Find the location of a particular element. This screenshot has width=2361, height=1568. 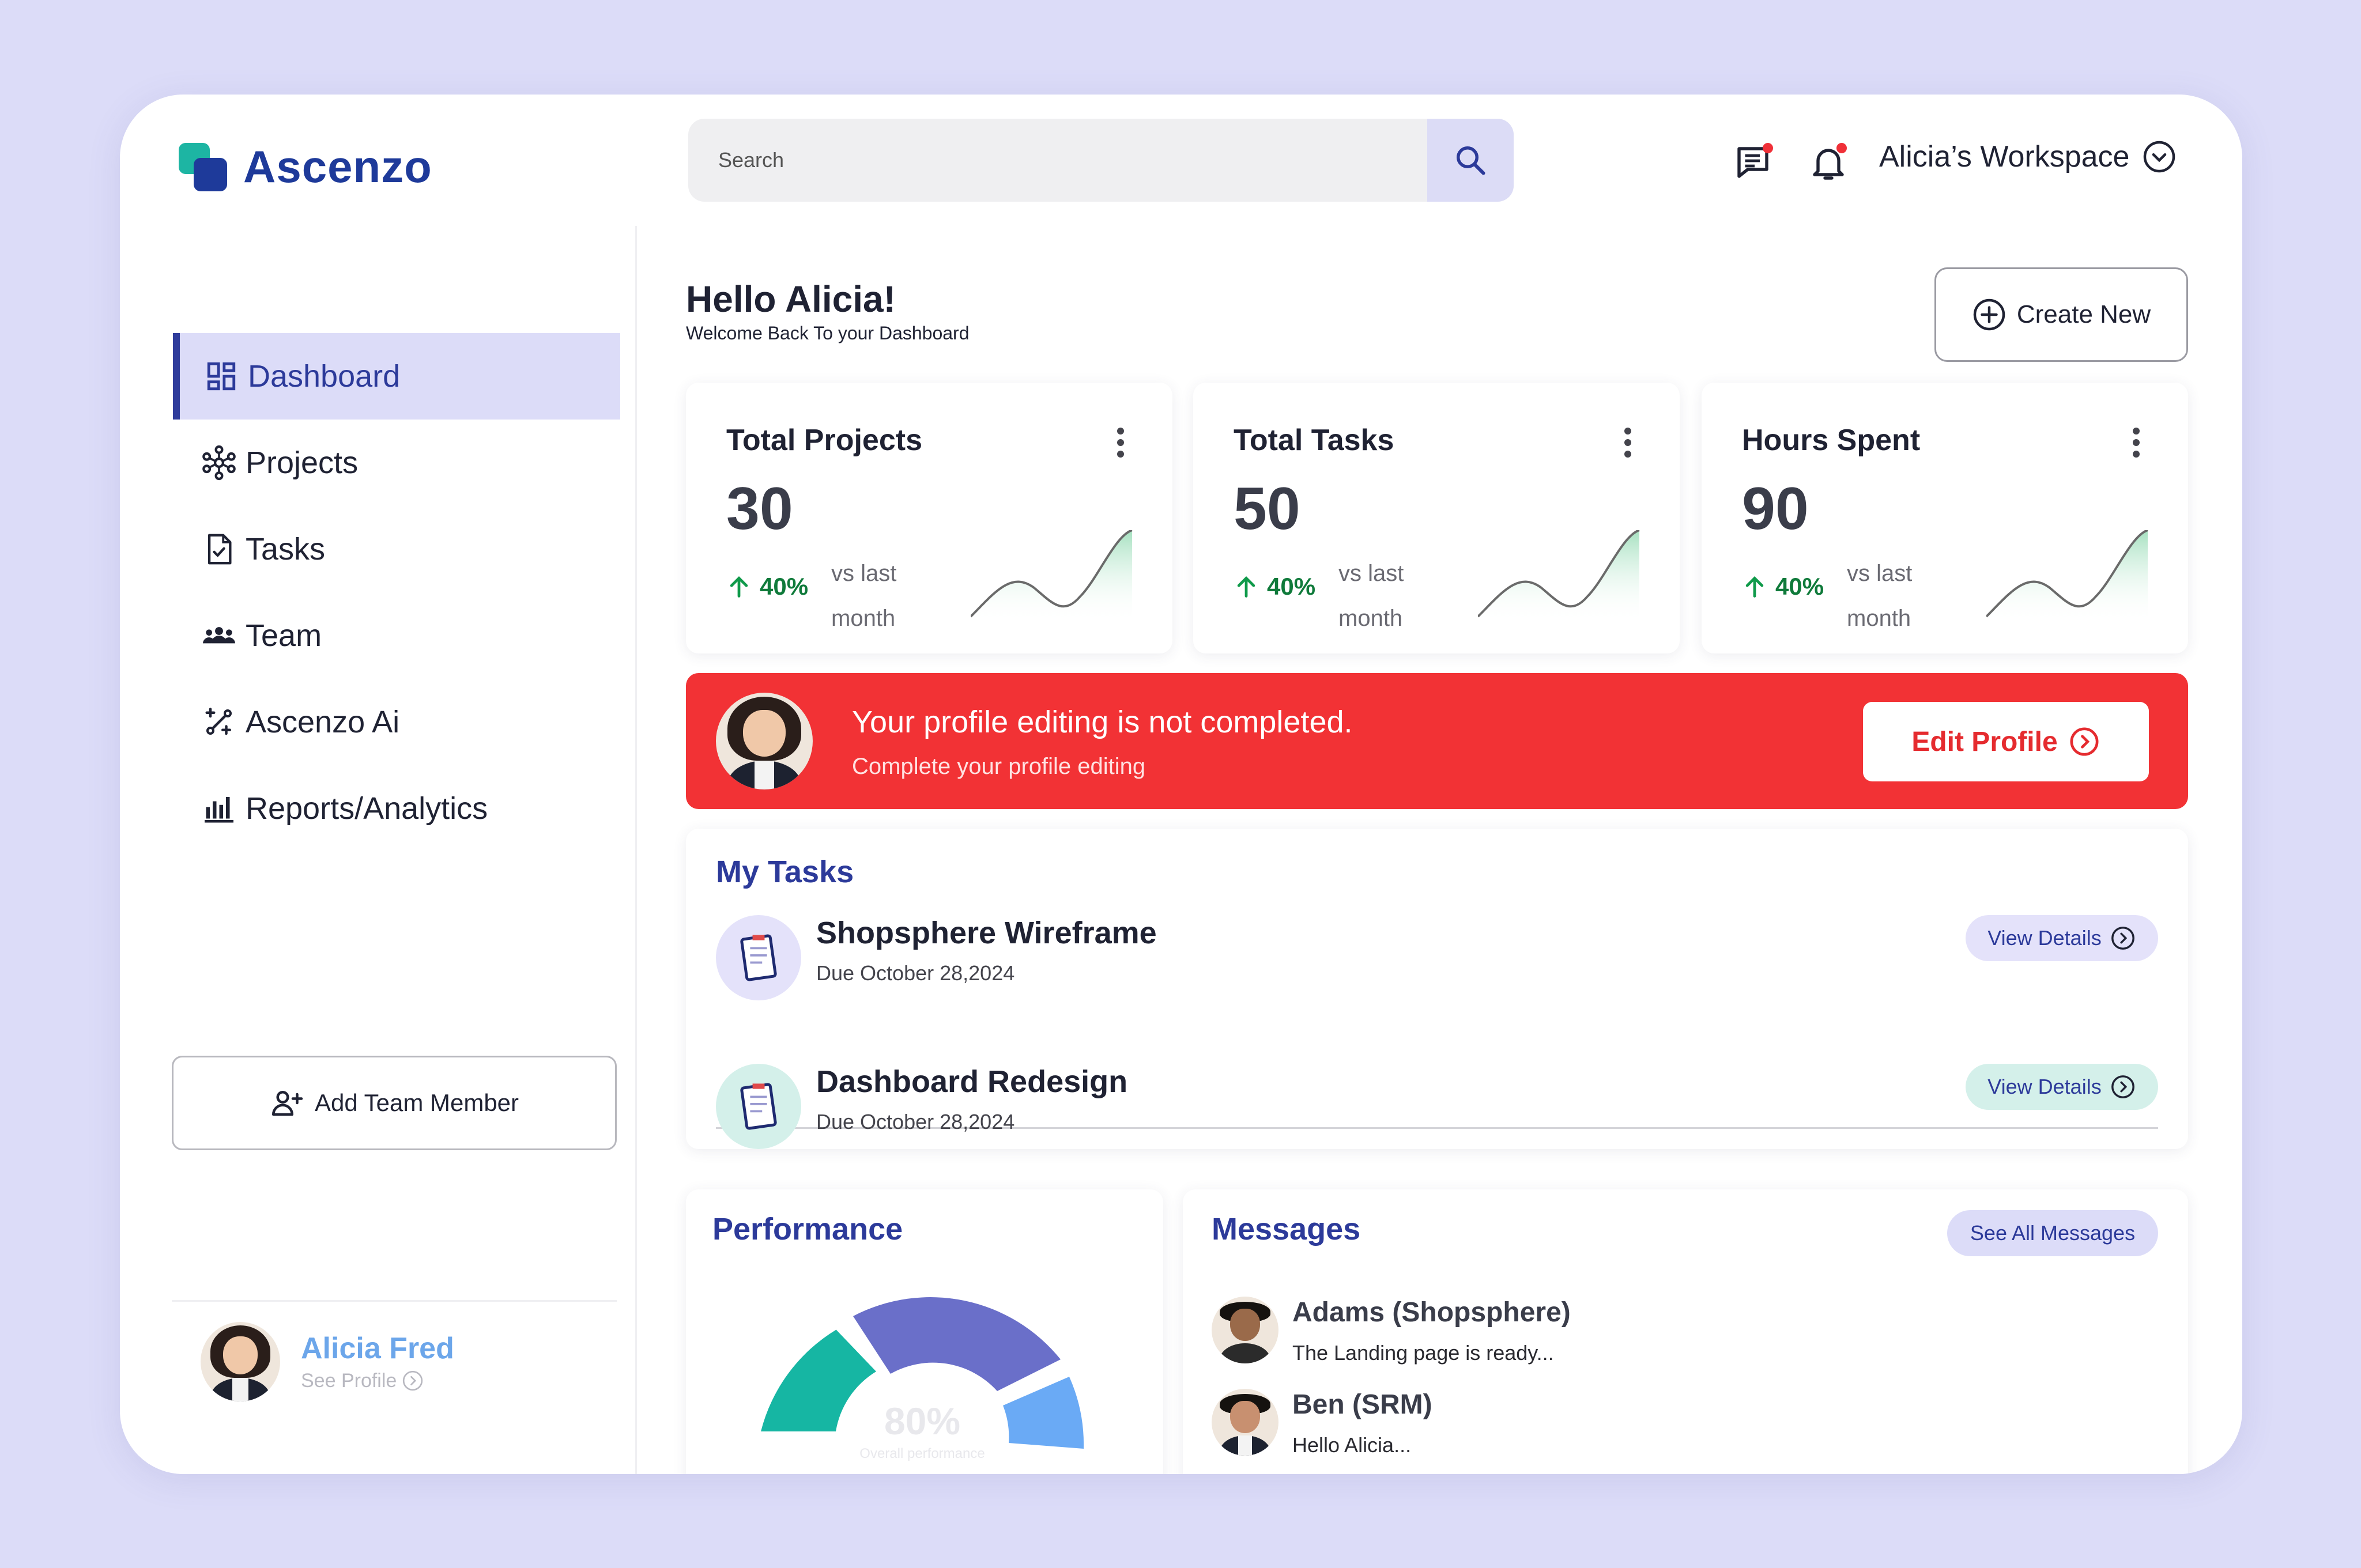

search-input is located at coordinates (1035, 160).